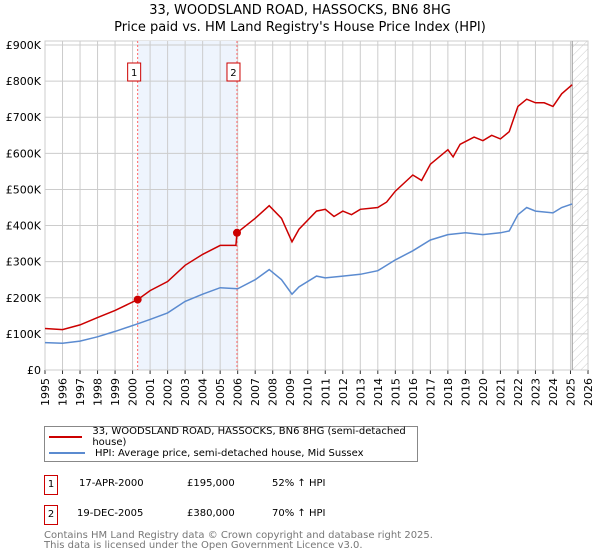 Image resolution: width=600 pixels, height=560 pixels. I want to click on y-tick-label: £100K, so click(24, 334).